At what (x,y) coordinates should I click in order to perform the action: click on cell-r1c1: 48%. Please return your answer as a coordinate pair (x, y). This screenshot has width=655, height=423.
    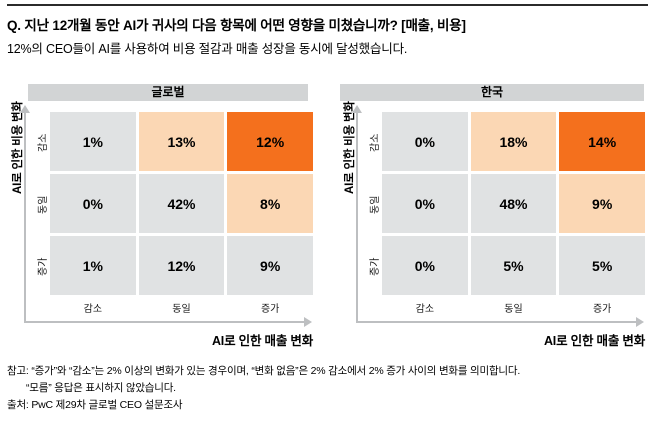
    Looking at the image, I should click on (513, 203).